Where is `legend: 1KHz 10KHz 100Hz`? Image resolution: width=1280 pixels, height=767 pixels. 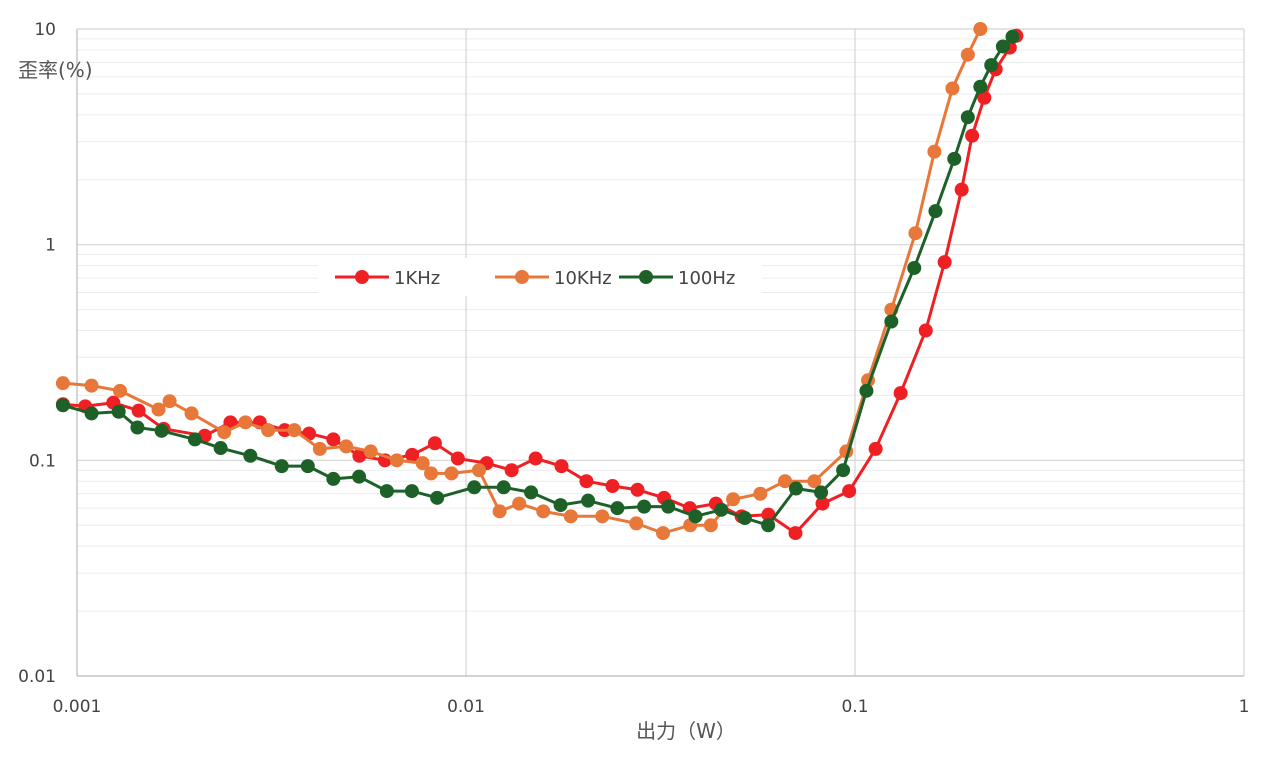 legend: 1KHz 10KHz 100Hz is located at coordinates (540, 277).